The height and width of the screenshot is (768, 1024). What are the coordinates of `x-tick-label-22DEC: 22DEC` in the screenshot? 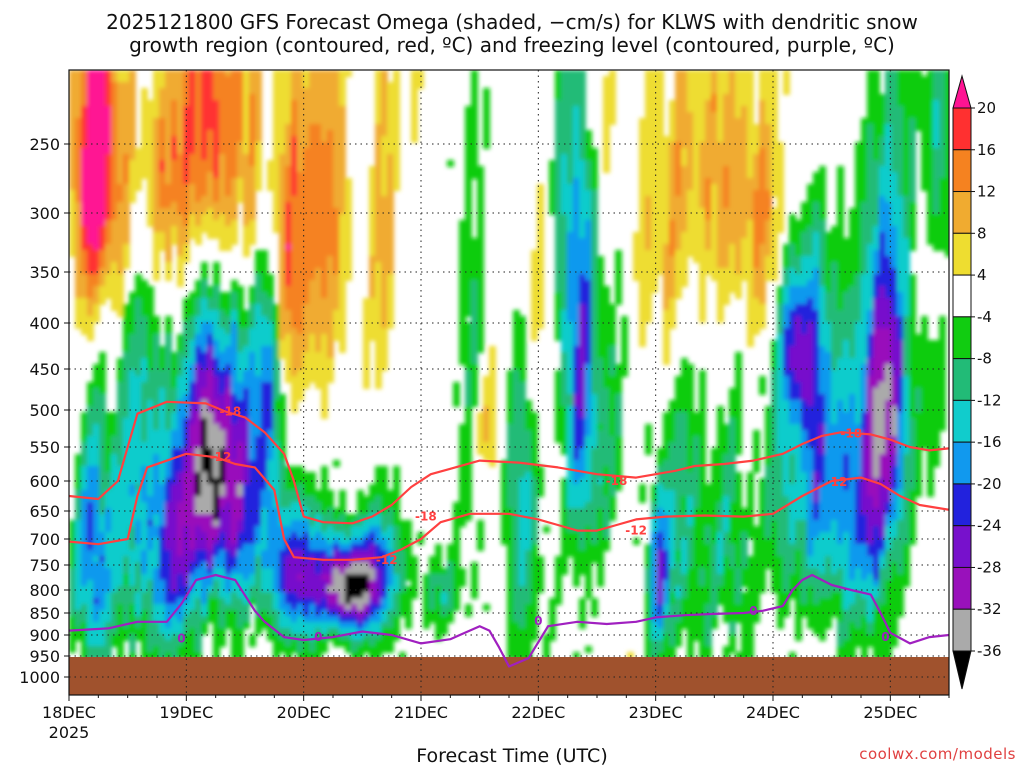 It's located at (538, 712).